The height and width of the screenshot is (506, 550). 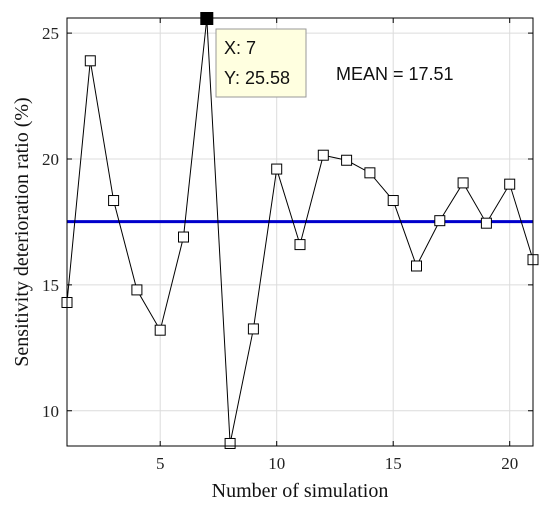 I want to click on datatip-x: X: 7, so click(x=240, y=48).